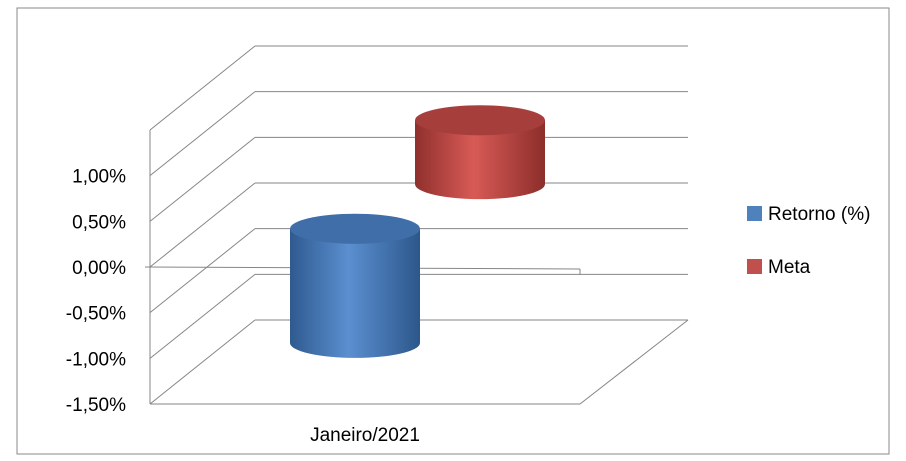 This screenshot has width=906, height=461. I want to click on bar-retorno, so click(355, 285).